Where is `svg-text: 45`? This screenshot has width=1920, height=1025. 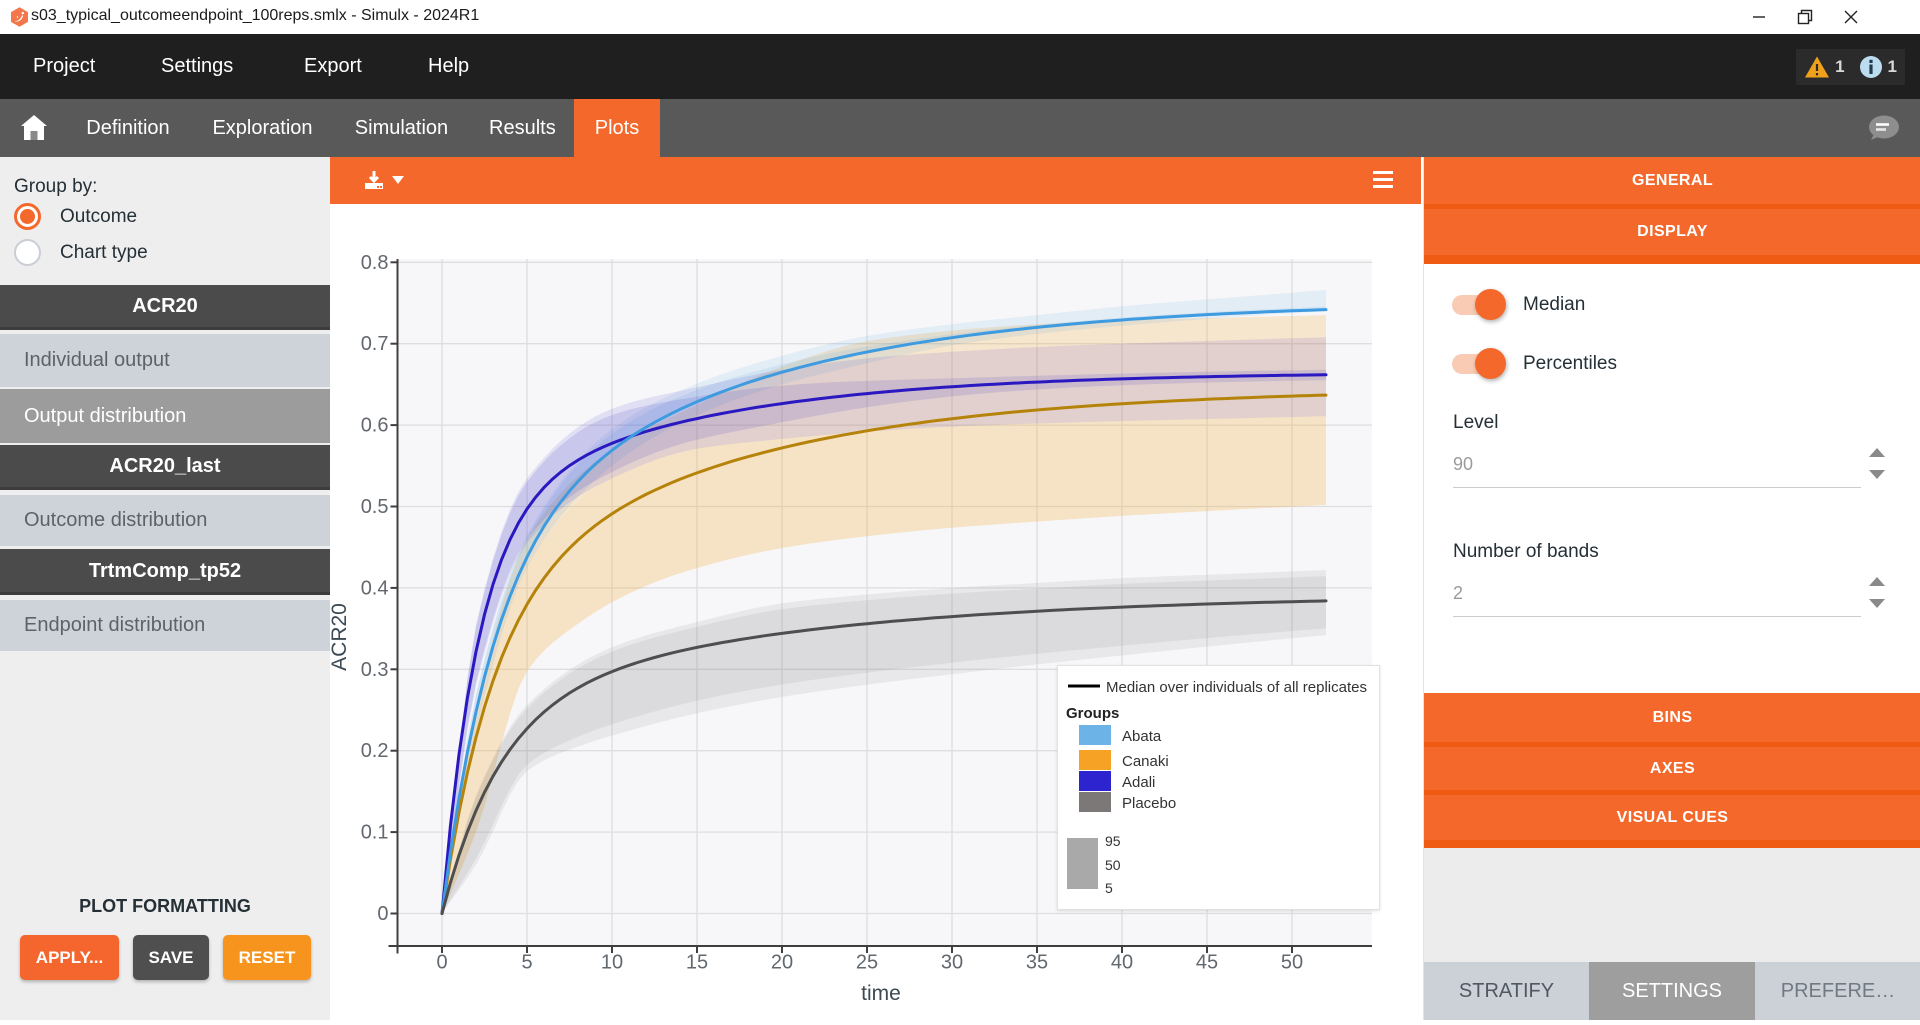 svg-text: 45 is located at coordinates (1207, 963).